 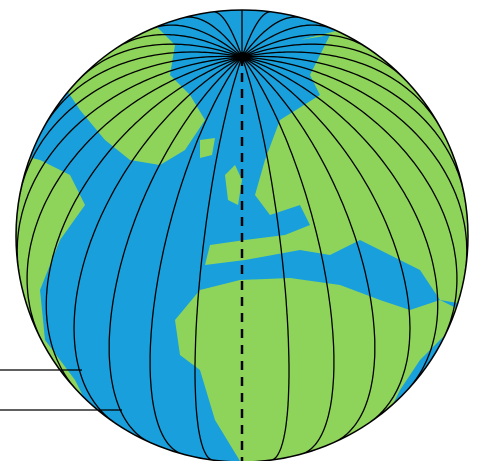 What do you see at coordinates (233, 185) in the screenshot?
I see `british-isles` at bounding box center [233, 185].